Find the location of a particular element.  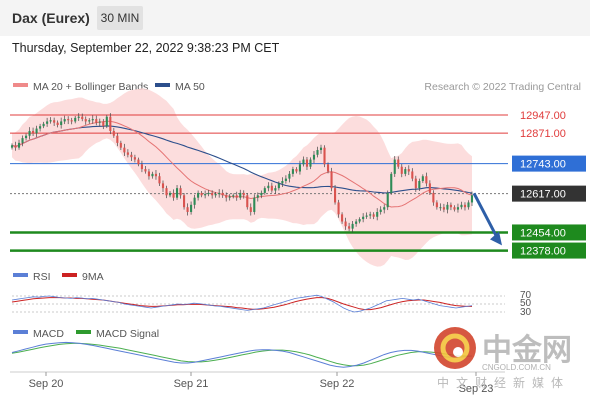

ma50-legend-label: MA 50 is located at coordinates (190, 87).